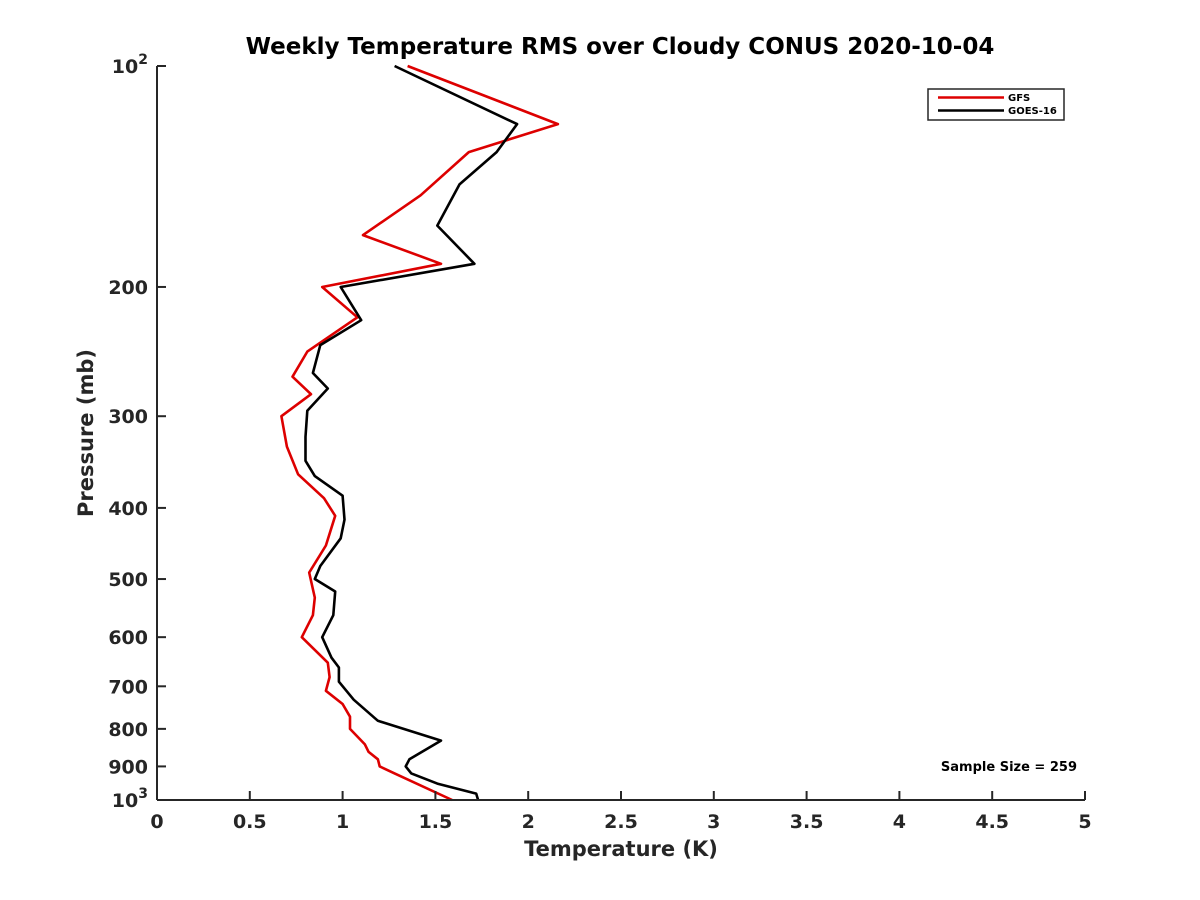 This screenshot has width=1200, height=900. Describe the element at coordinates (250, 822) in the screenshot. I see `x-tick-label: 0.5` at that location.